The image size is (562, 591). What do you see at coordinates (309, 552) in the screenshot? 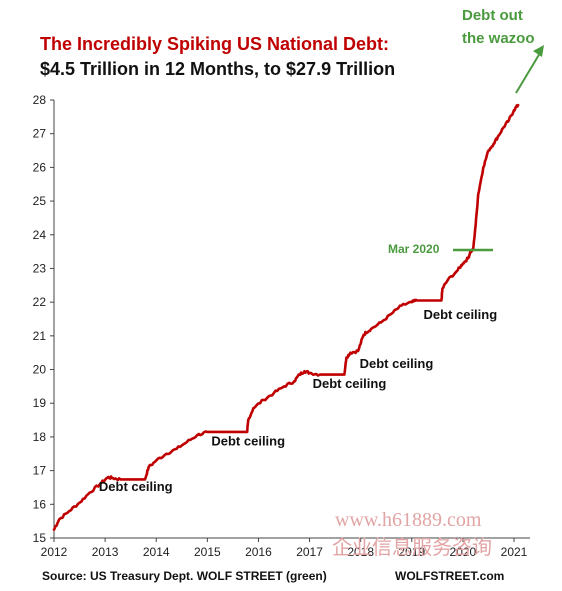
I see `x-tick-label: 2017` at bounding box center [309, 552].